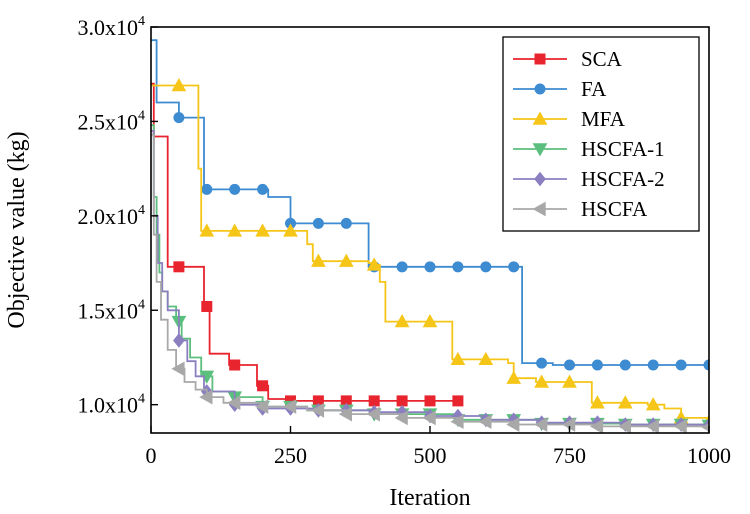 Image resolution: width=750 pixels, height=514 pixels. Describe the element at coordinates (569, 119) in the screenshot. I see `legend-item-mfa: MFA` at that location.